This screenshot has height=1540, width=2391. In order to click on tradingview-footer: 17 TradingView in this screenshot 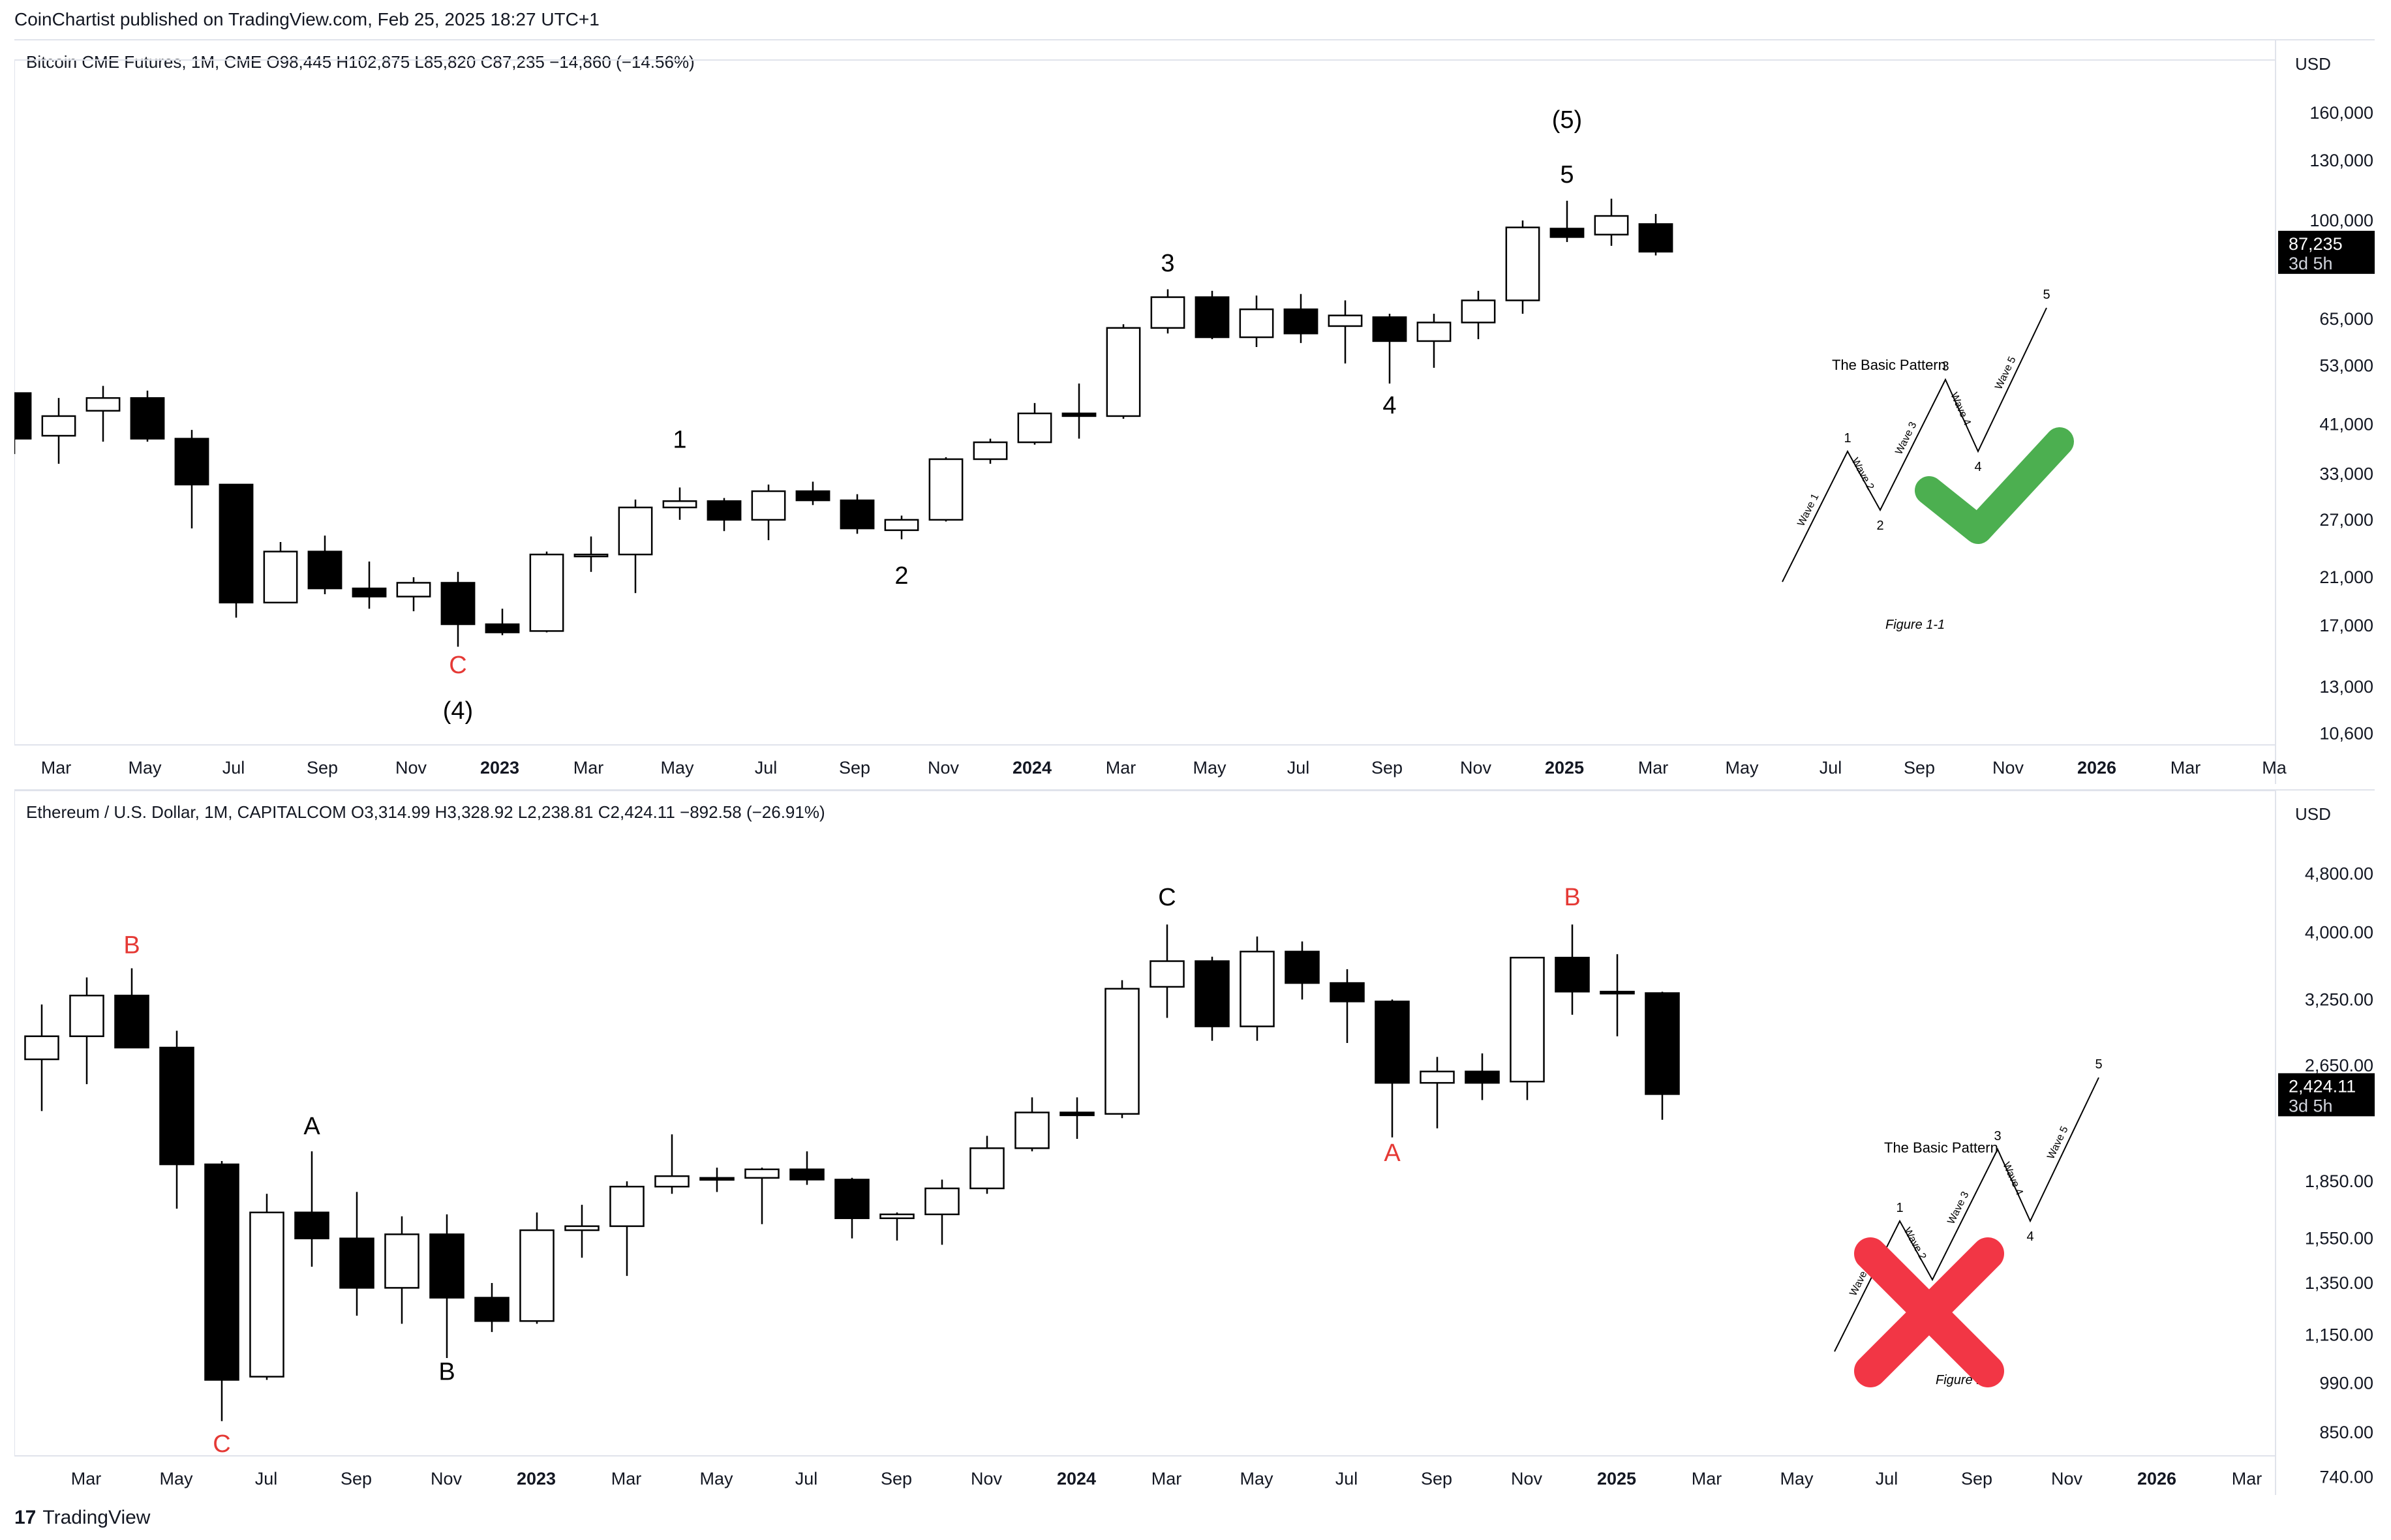, I will do `click(82, 1518)`.